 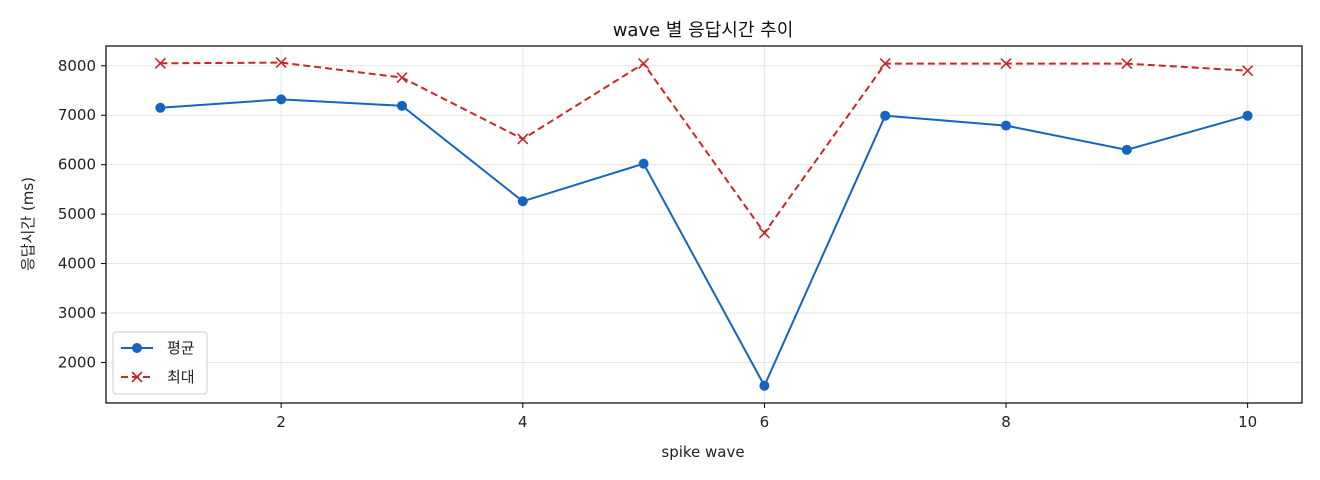 I want to click on x-tick-label: 6, so click(x=765, y=422).